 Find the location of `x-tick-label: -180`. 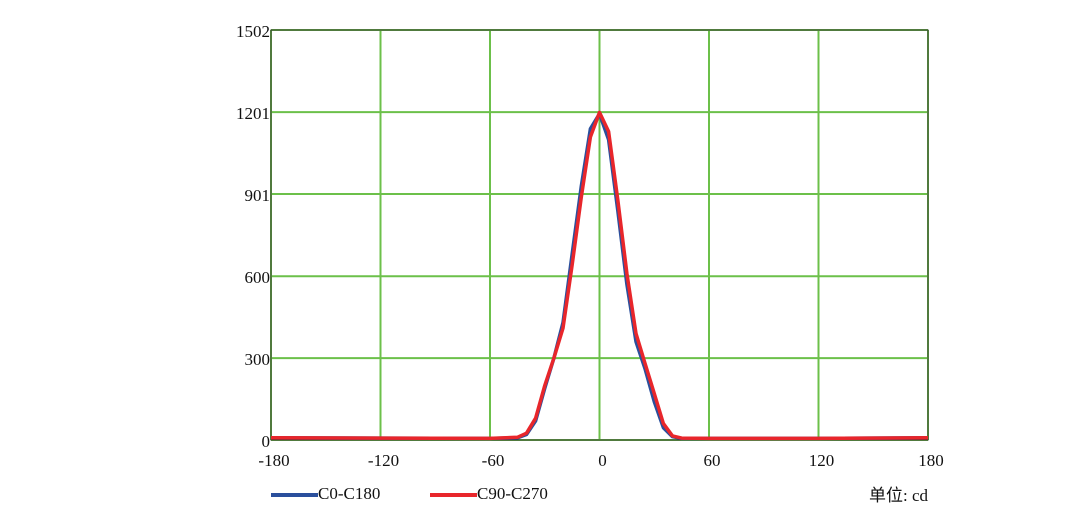

x-tick-label: -180 is located at coordinates (273, 460).